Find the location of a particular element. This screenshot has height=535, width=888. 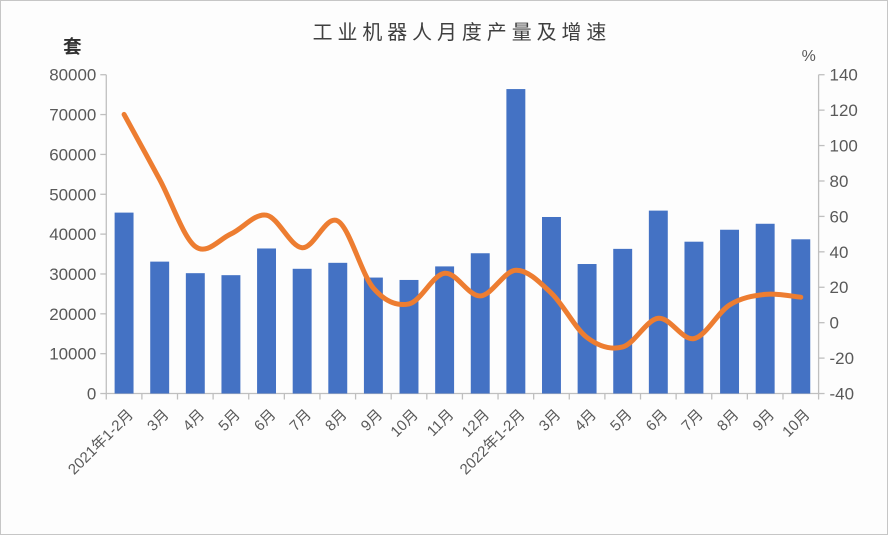

left-axis-tick-label: 10000 is located at coordinates (72, 354).